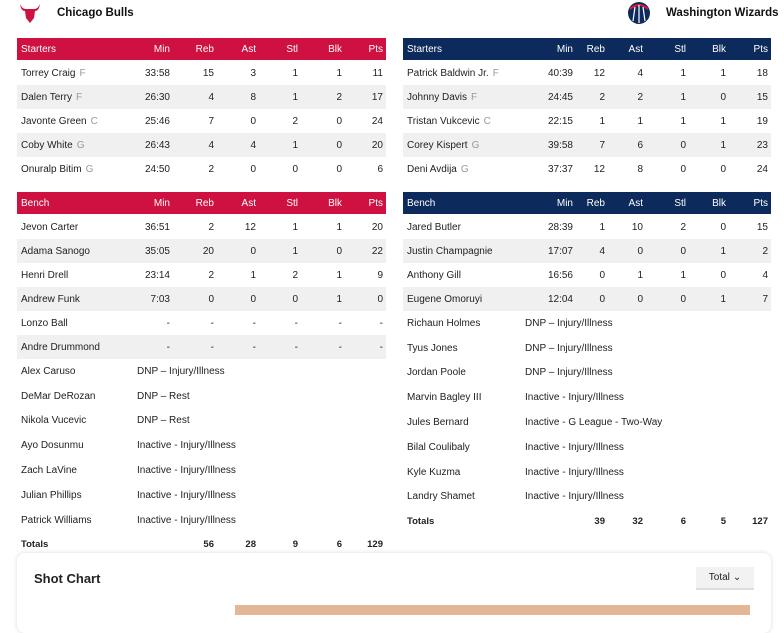 This screenshot has width=784, height=633. What do you see at coordinates (201, 445) in the screenshot?
I see `inactive-player-row: Ayo Dosunmu Inactive - Injury/Illness` at bounding box center [201, 445].